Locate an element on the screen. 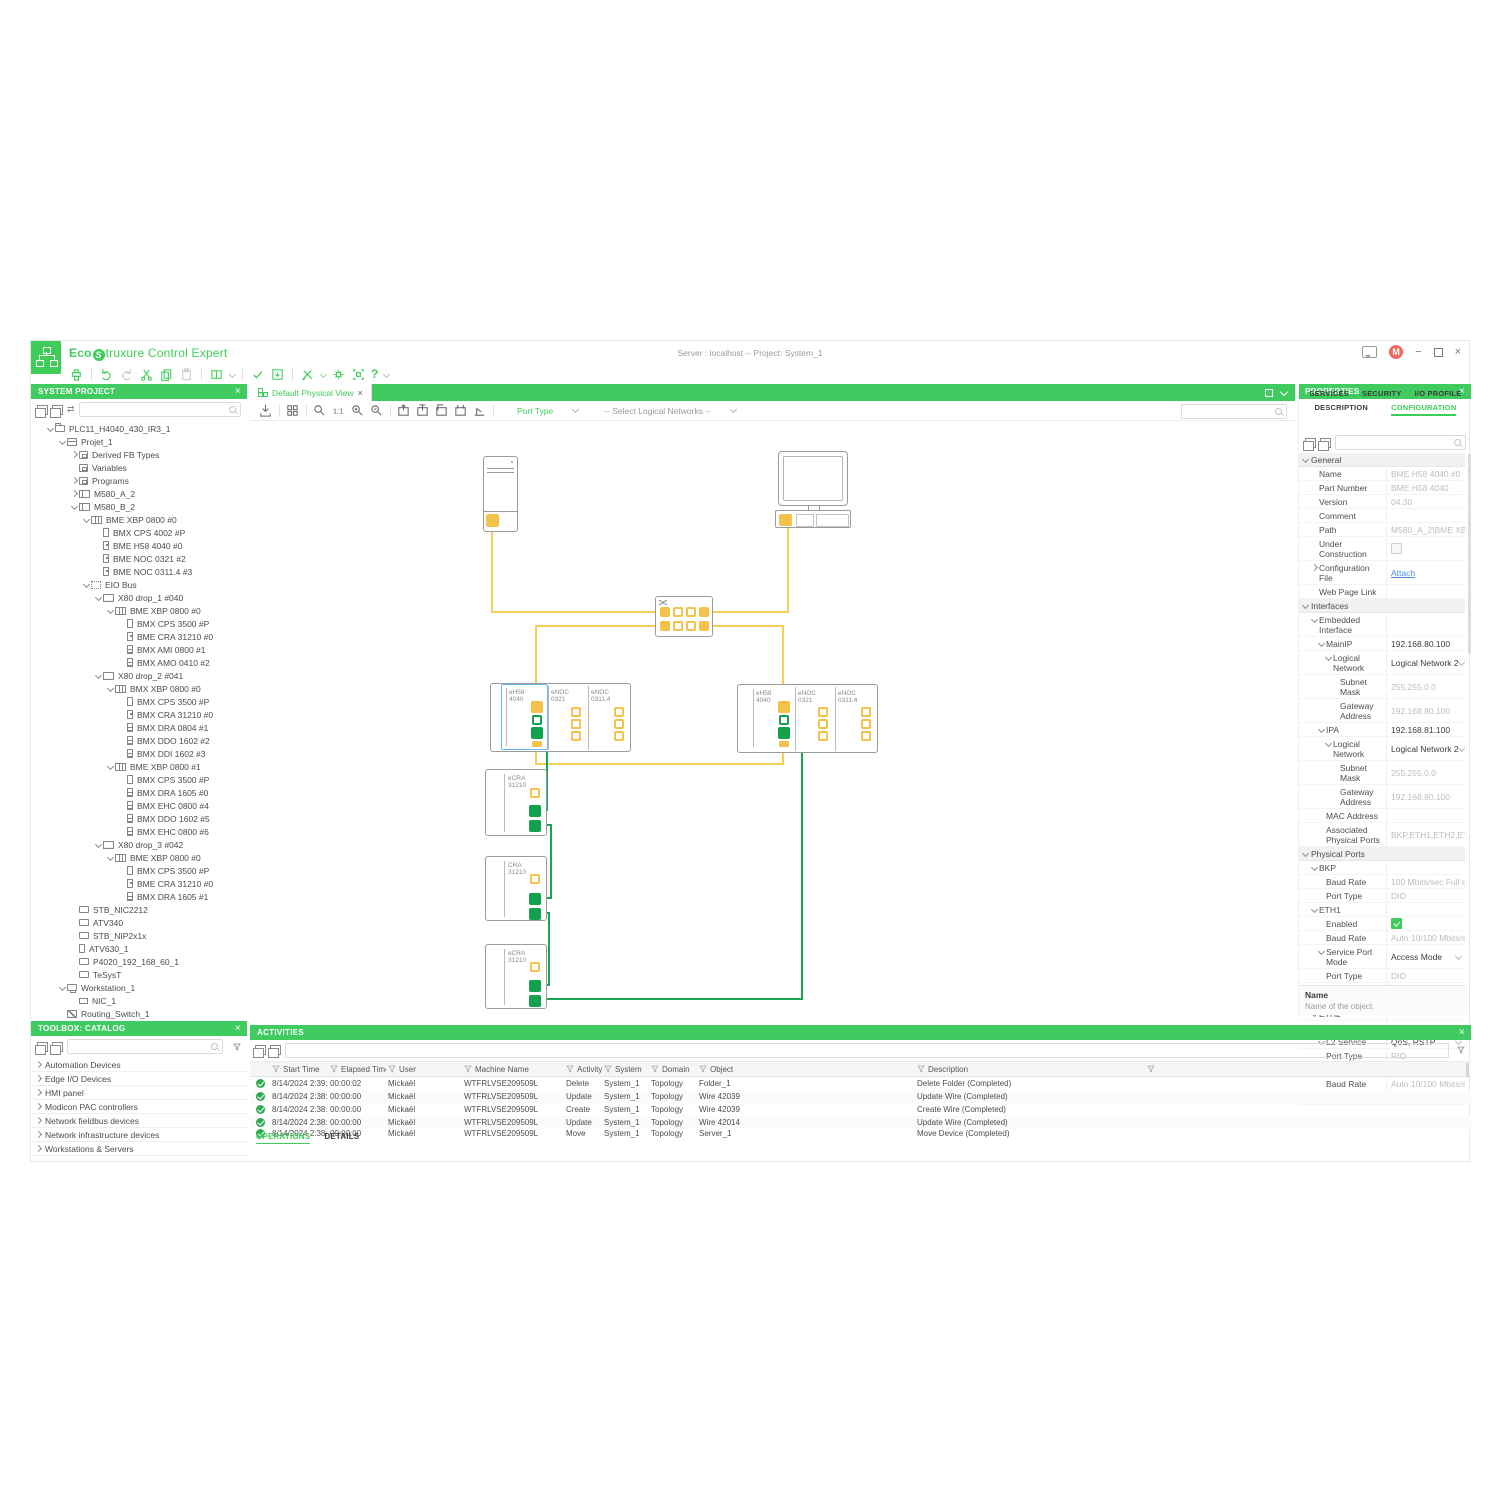 This screenshot has width=1500, height=1500. close-button: × is located at coordinates (1457, 352).